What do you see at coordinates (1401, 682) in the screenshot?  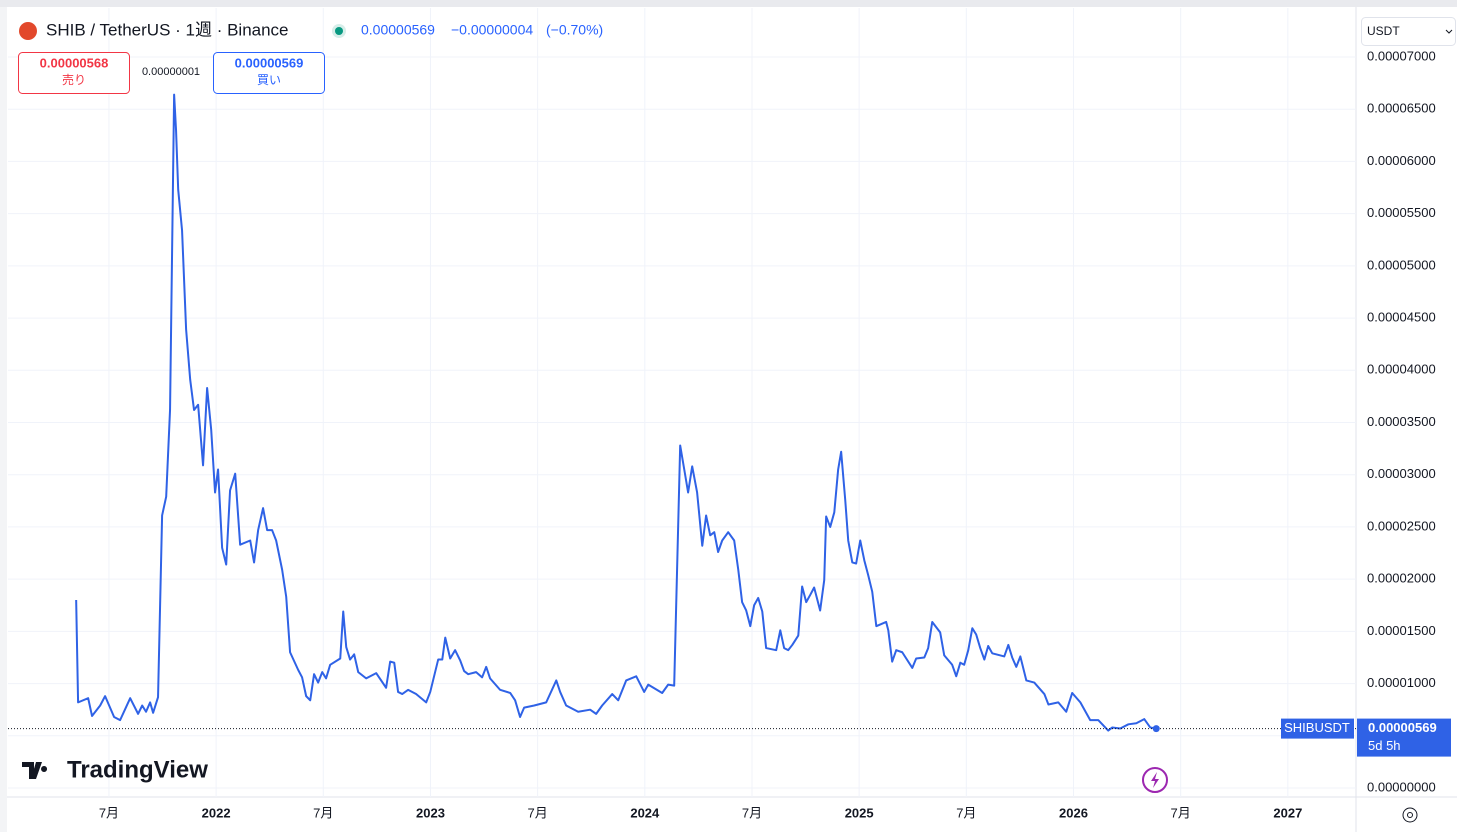 I see `y-tick-label: 0.00001000` at bounding box center [1401, 682].